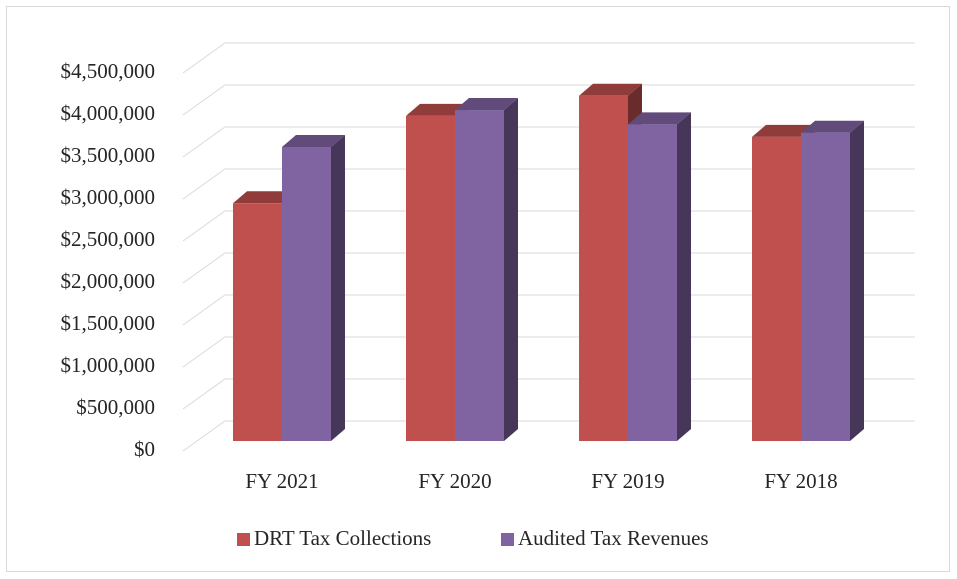  I want to click on y-tick-label: $3,000,000, so click(108, 197).